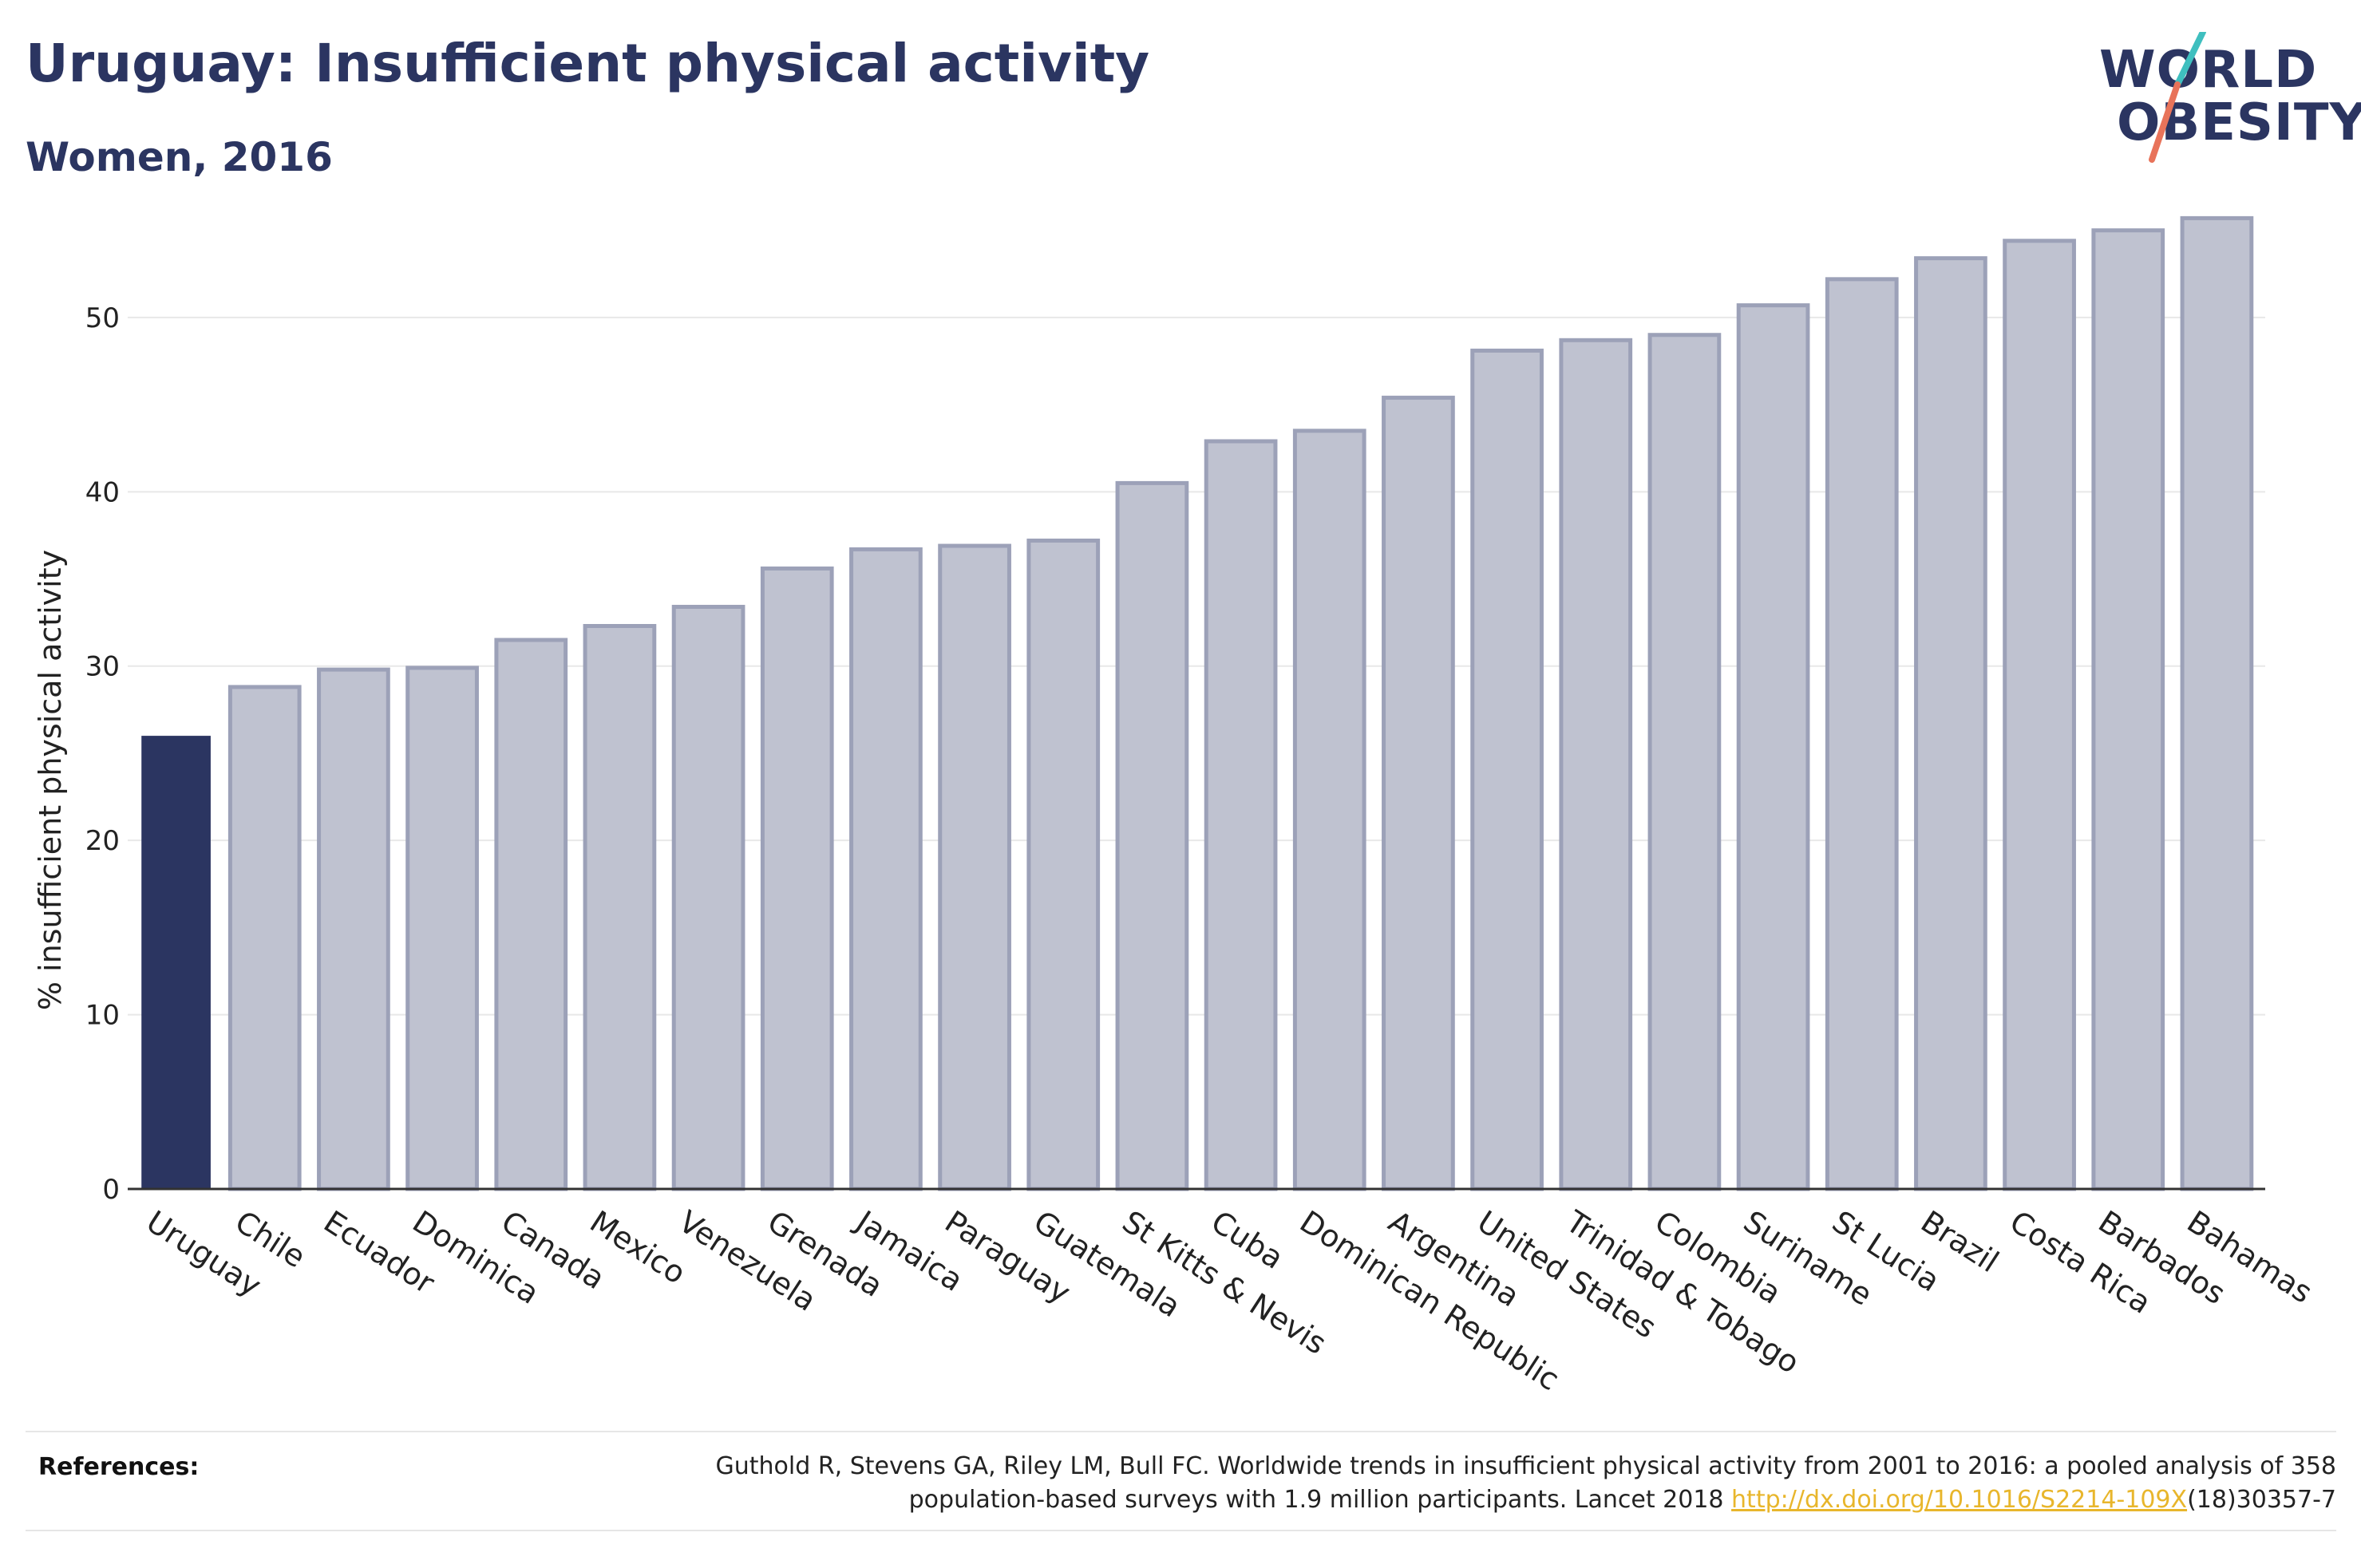 This screenshot has width=2361, height=1568. Describe the element at coordinates (1418, 793) in the screenshot. I see `bar-argentina` at that location.